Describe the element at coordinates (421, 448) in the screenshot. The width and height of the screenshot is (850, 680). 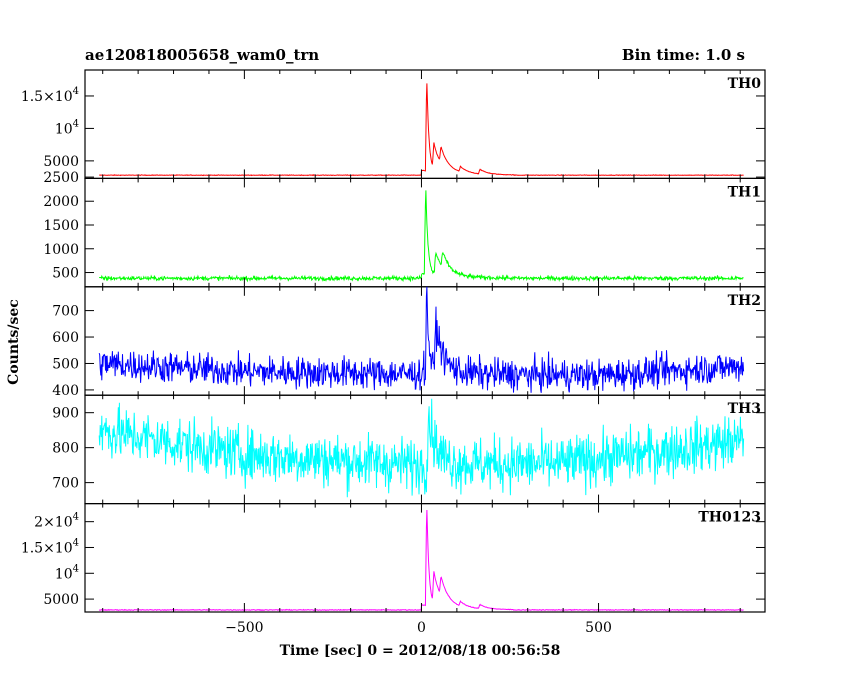
I see `series-line-th3` at that location.